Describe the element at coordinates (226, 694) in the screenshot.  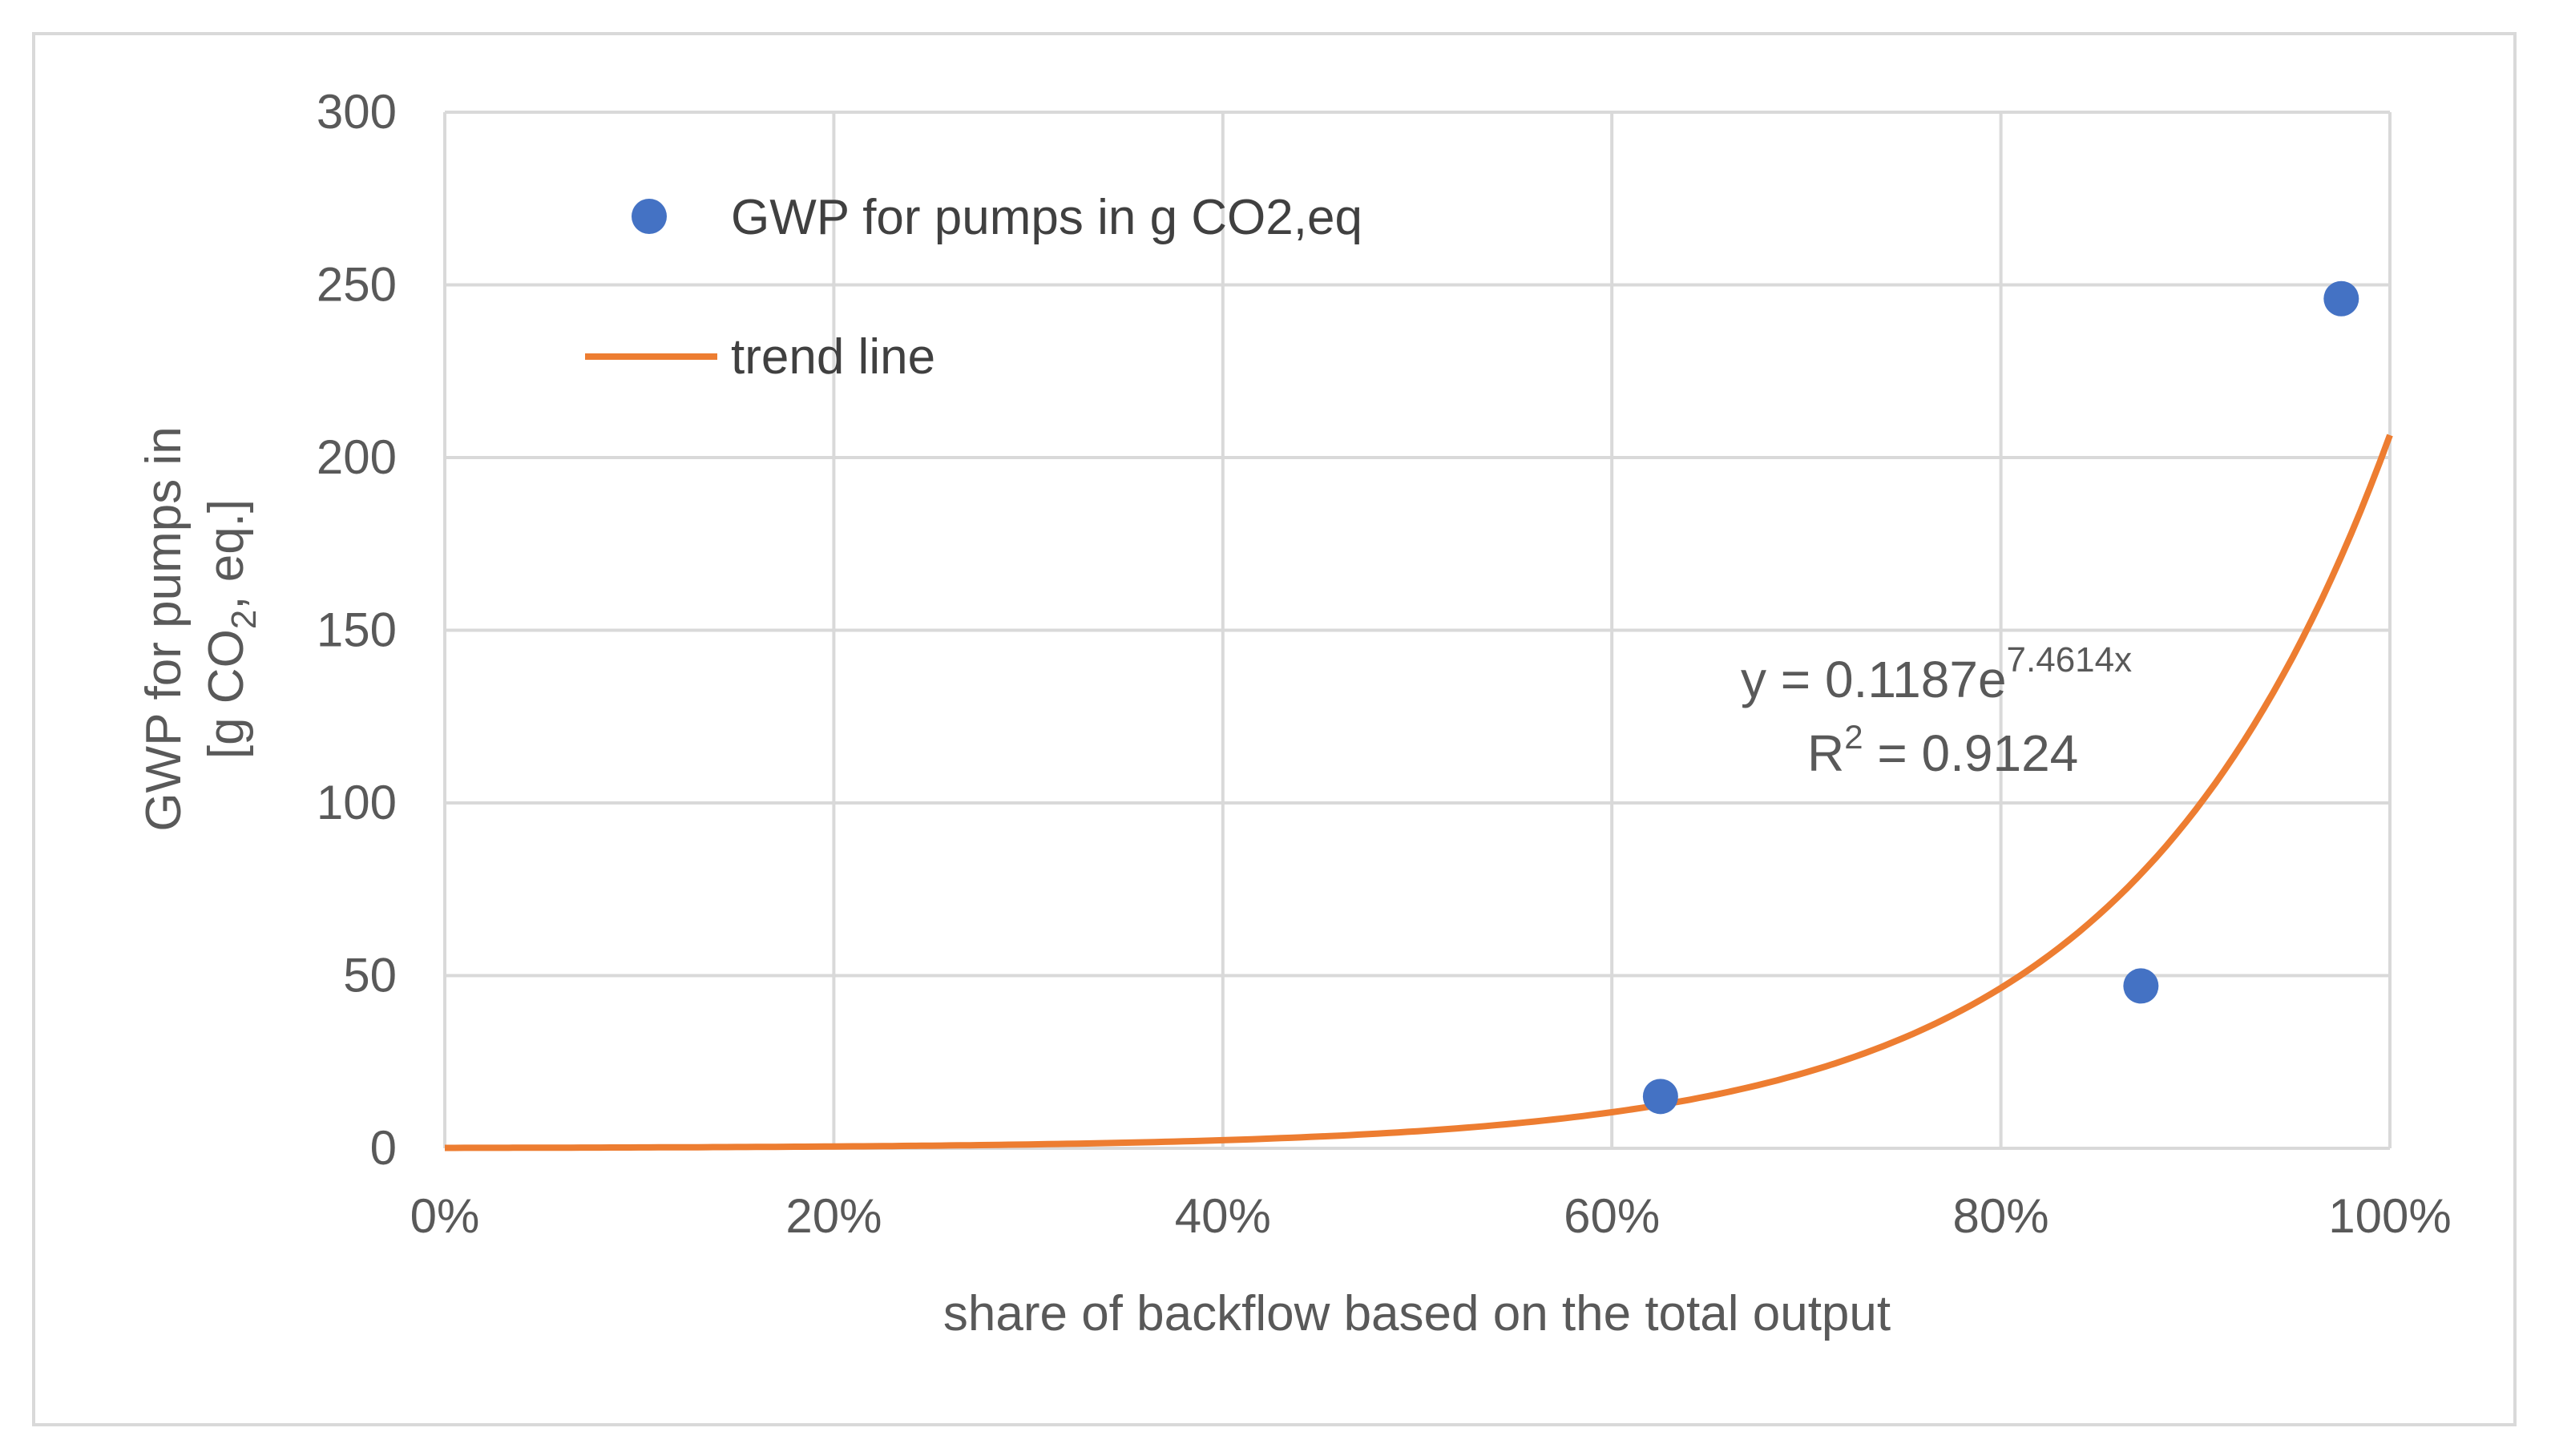
I see `y-axis-title-prefix: [g CO` at that location.